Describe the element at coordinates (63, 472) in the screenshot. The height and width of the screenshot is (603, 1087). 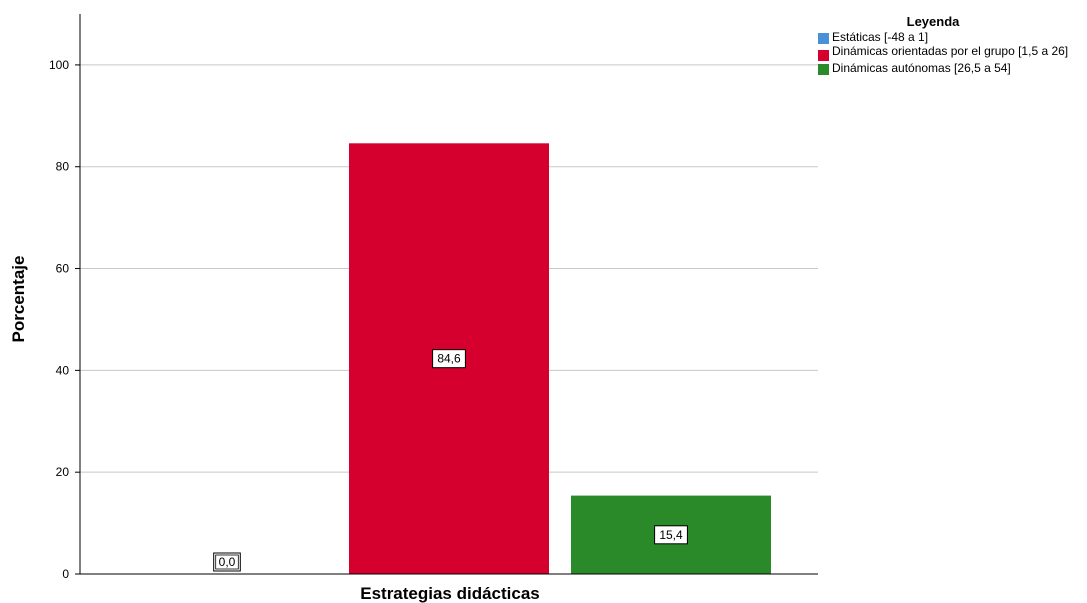
I see `y-tick-label: 20` at that location.